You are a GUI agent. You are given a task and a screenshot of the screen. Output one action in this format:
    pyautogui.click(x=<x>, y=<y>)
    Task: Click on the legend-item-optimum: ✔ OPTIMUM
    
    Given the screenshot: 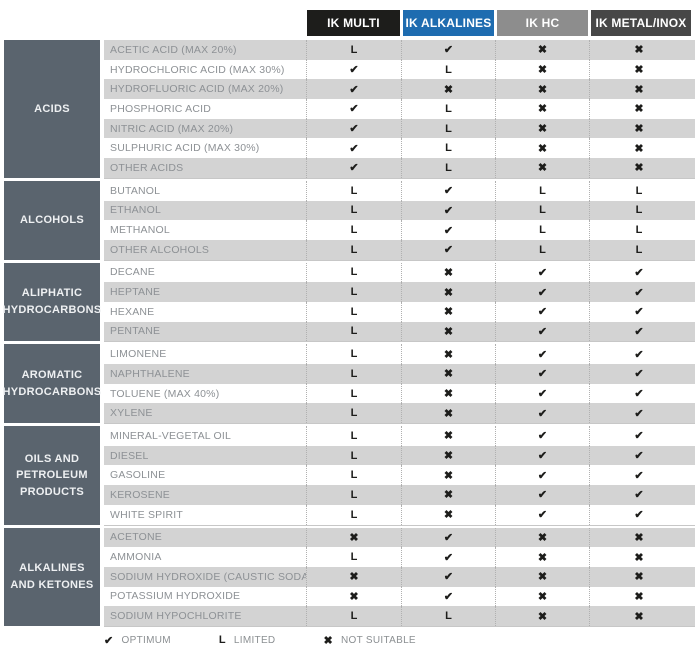 What is the action you would take?
    pyautogui.click(x=137, y=640)
    